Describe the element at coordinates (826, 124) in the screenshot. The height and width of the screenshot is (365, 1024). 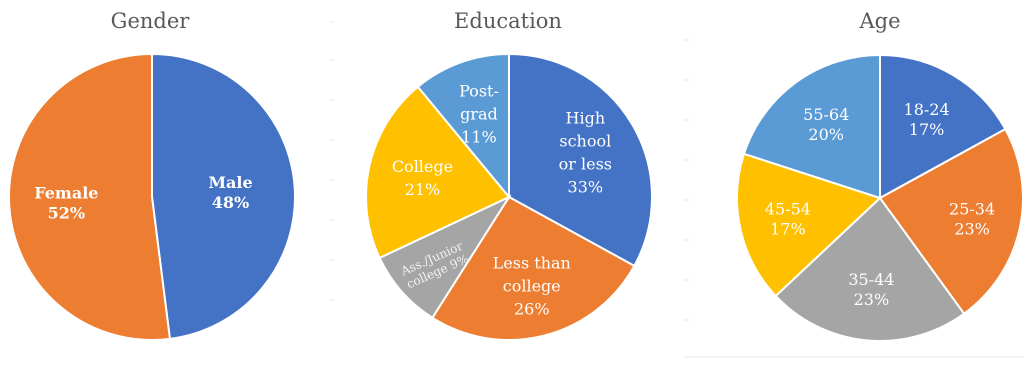
I see `age-slice-label-4: 55-64 20%` at that location.